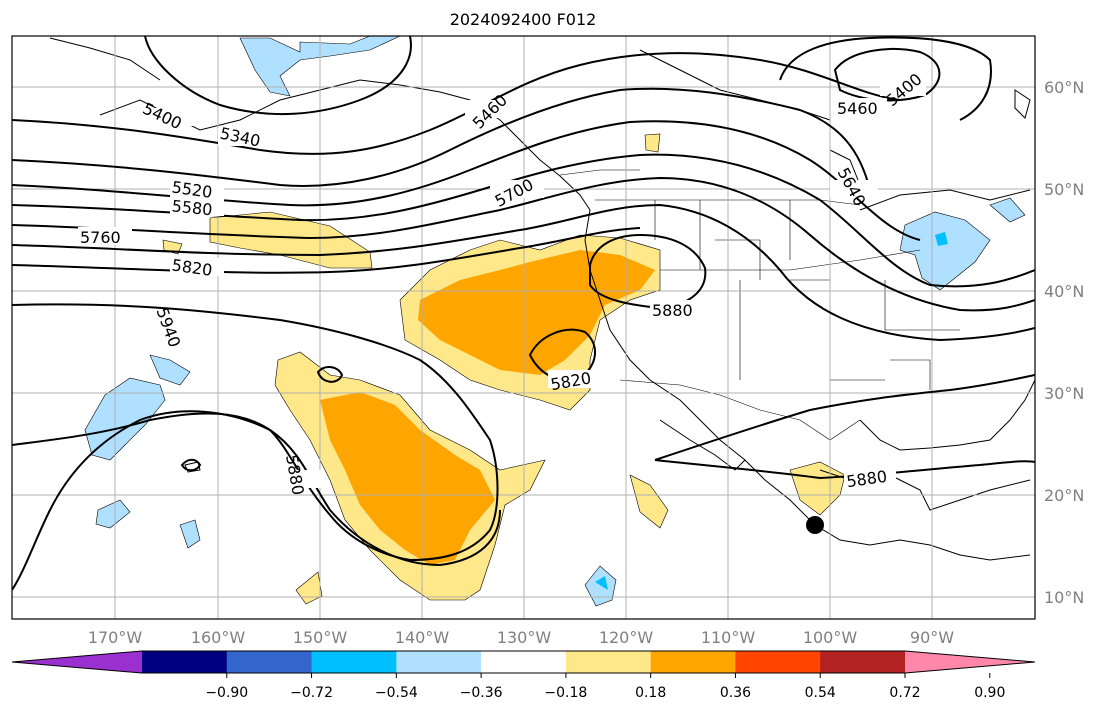 The width and height of the screenshot is (1105, 712). What do you see at coordinates (481, 693) in the screenshot?
I see `colorbar-tick-label: −0.36` at bounding box center [481, 693].